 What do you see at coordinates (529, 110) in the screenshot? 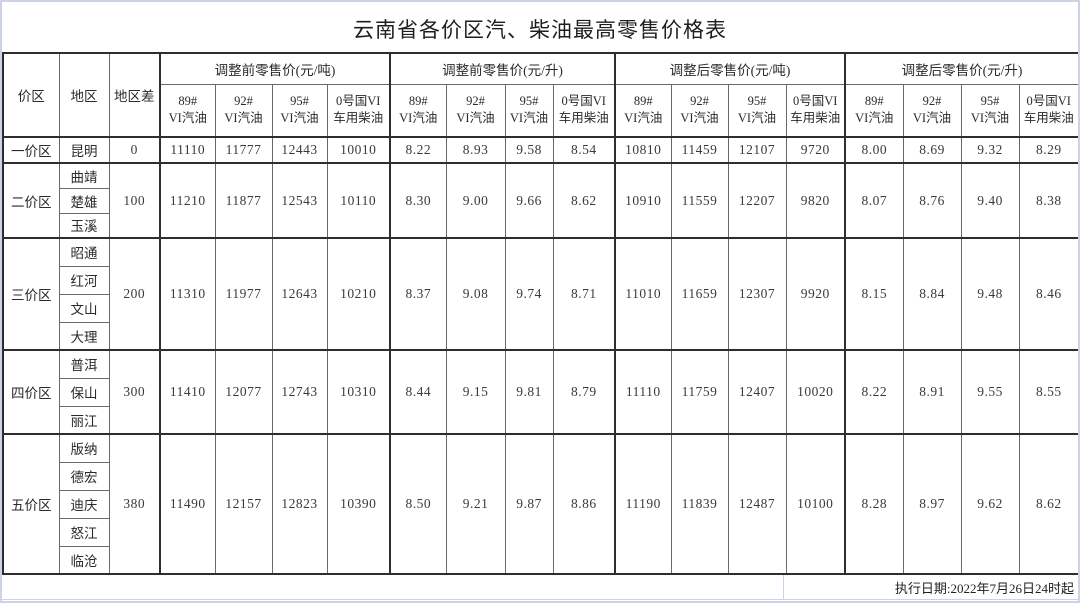
I see `product-header: 95# VI汽油` at bounding box center [529, 110].